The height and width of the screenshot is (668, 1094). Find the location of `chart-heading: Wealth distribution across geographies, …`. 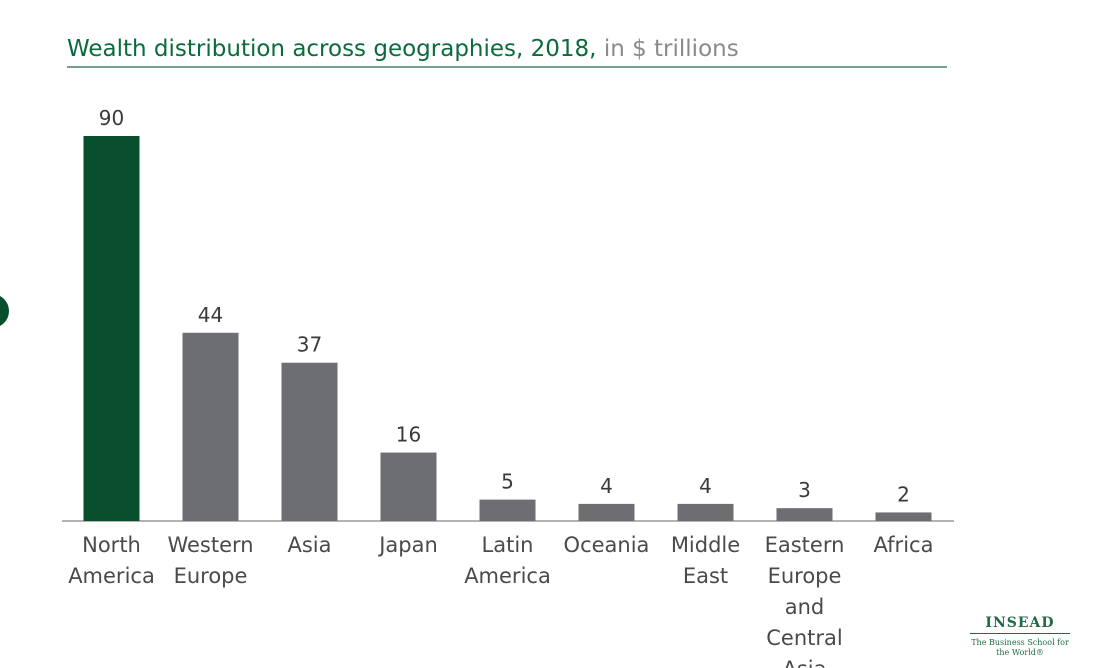

chart-heading: Wealth distribution across geographies, … is located at coordinates (403, 49).